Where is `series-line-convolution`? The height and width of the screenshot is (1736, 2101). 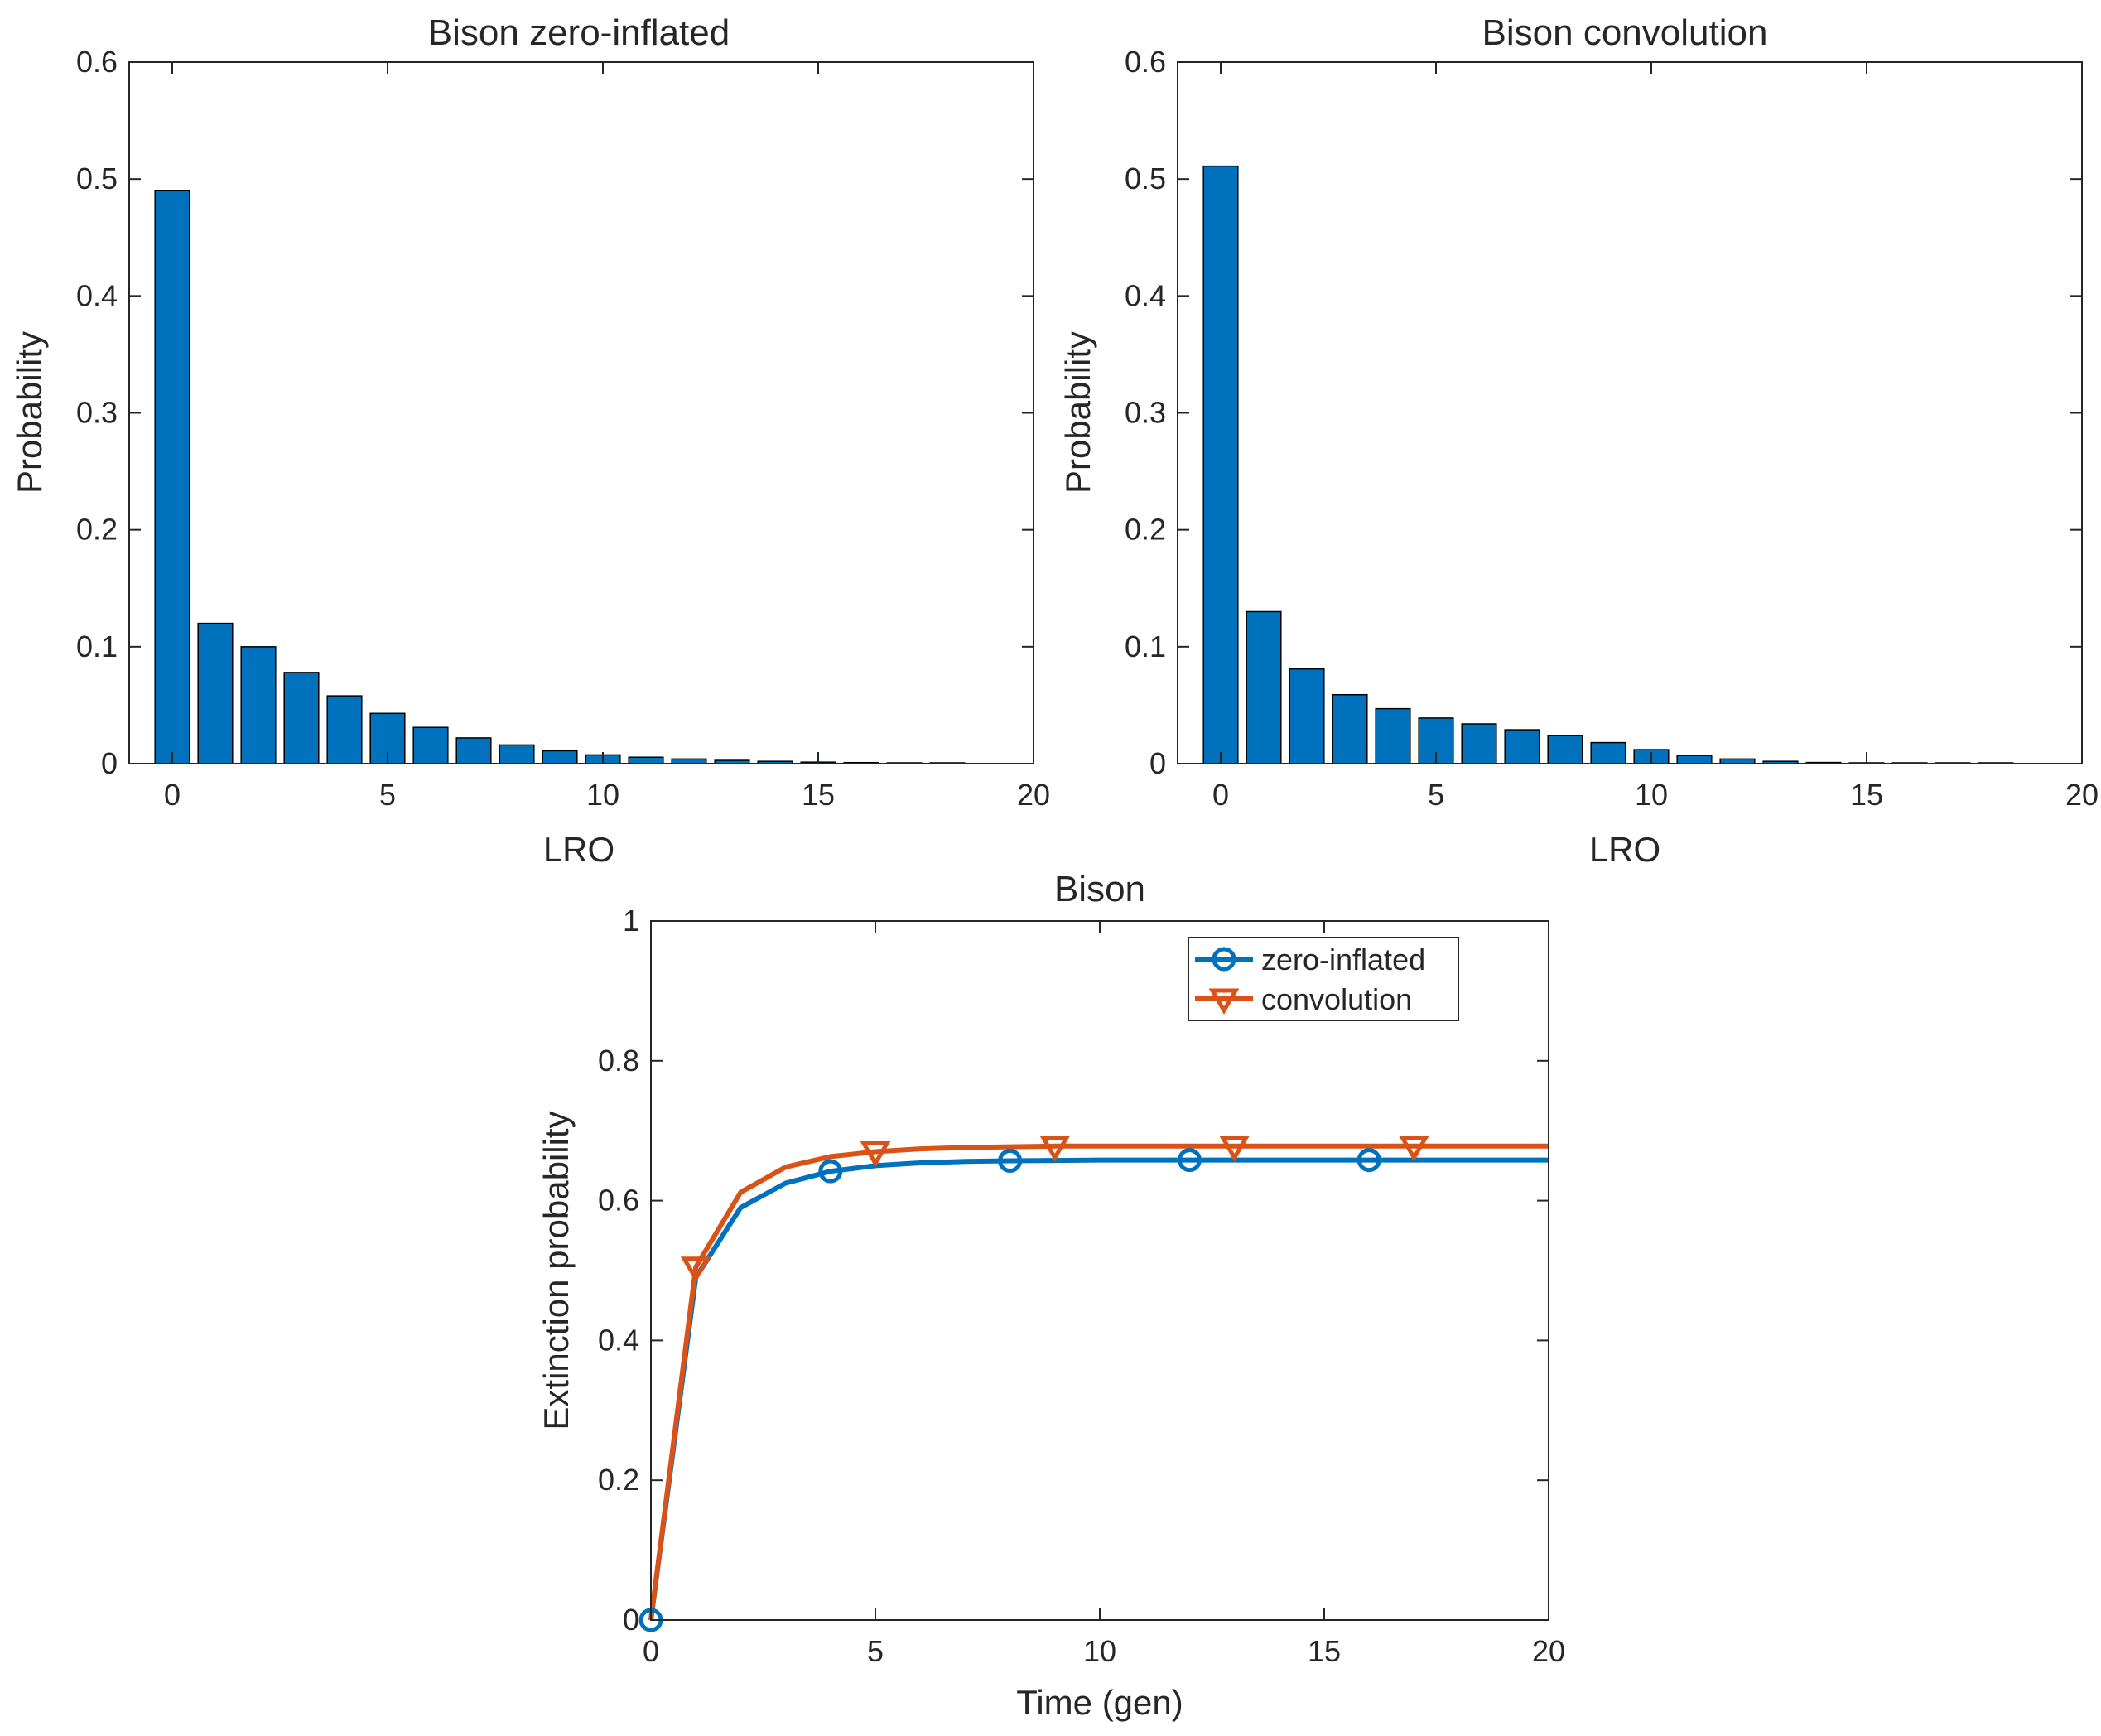
series-line-convolution is located at coordinates (1098, 1382).